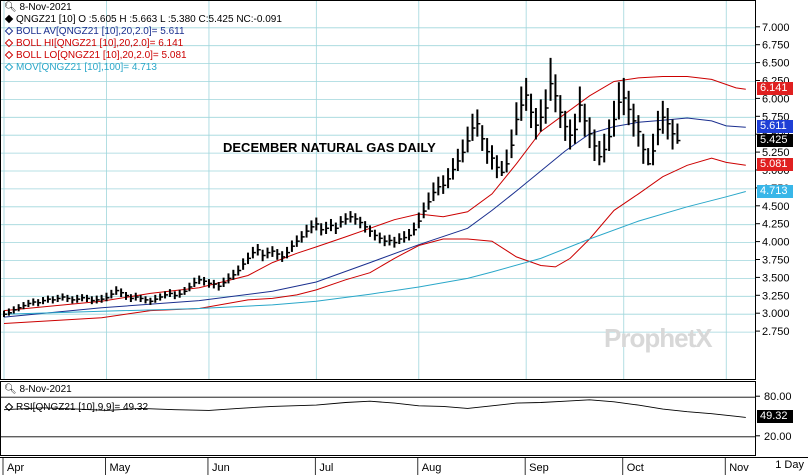 This screenshot has height=475, width=808. I want to click on rsi-canvas, so click(378, 418).